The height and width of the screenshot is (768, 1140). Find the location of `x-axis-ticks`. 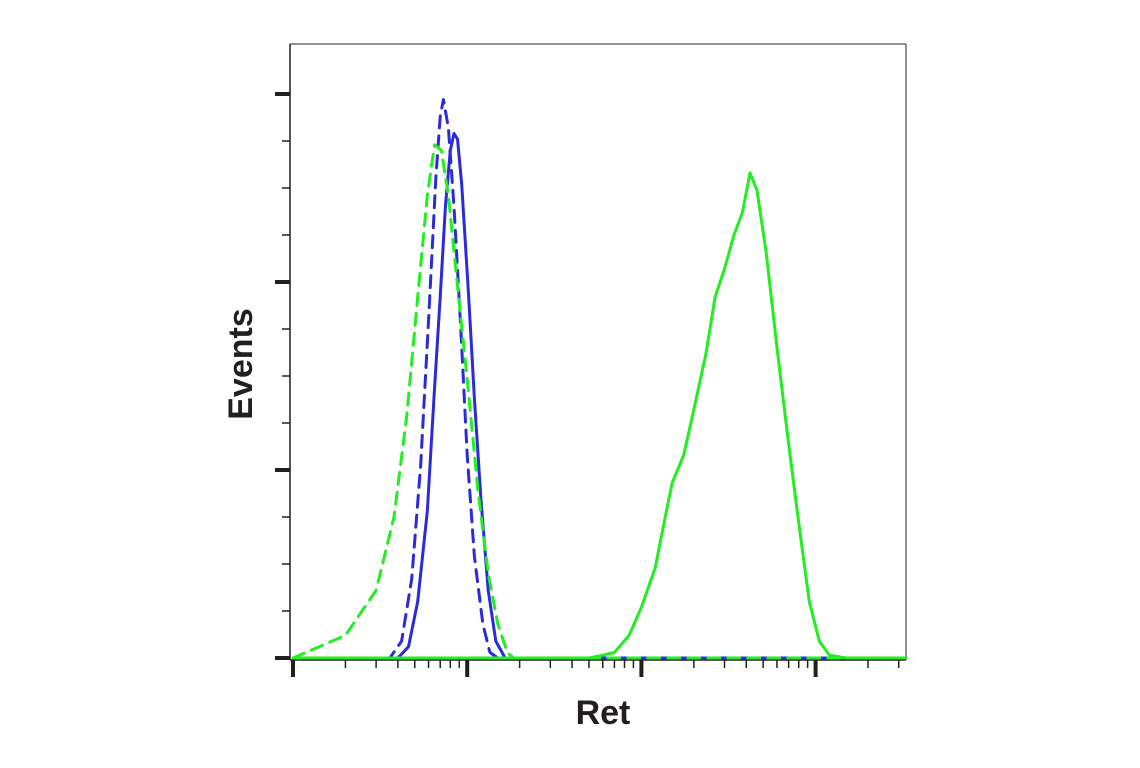

x-axis-ticks is located at coordinates (595, 668).